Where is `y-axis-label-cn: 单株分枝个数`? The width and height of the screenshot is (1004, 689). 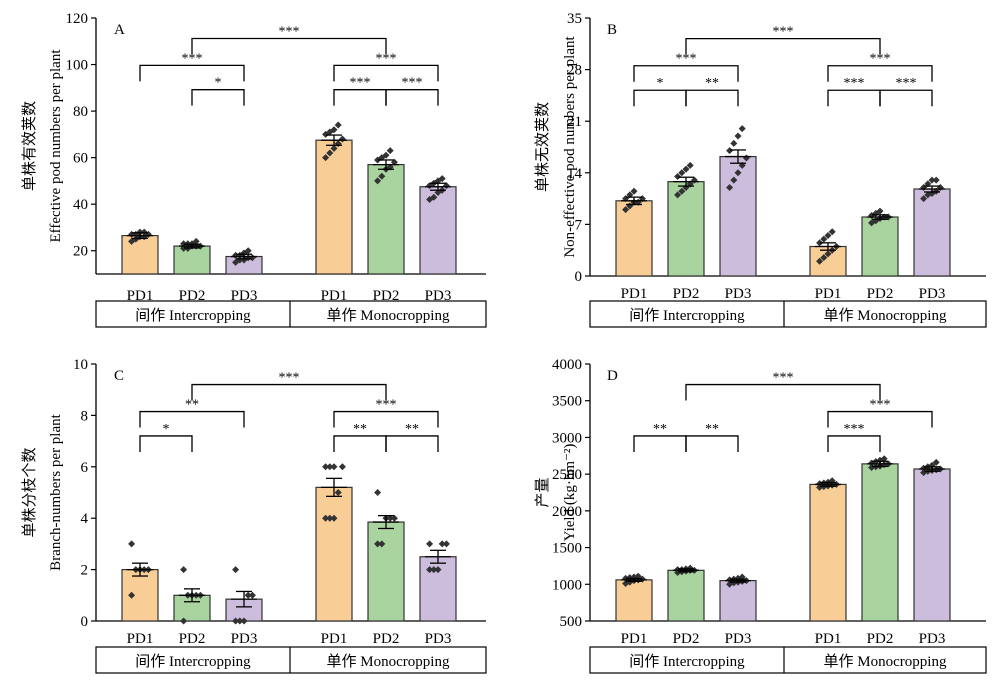
y-axis-label-cn: 单株分枝个数 is located at coordinates (29, 492).